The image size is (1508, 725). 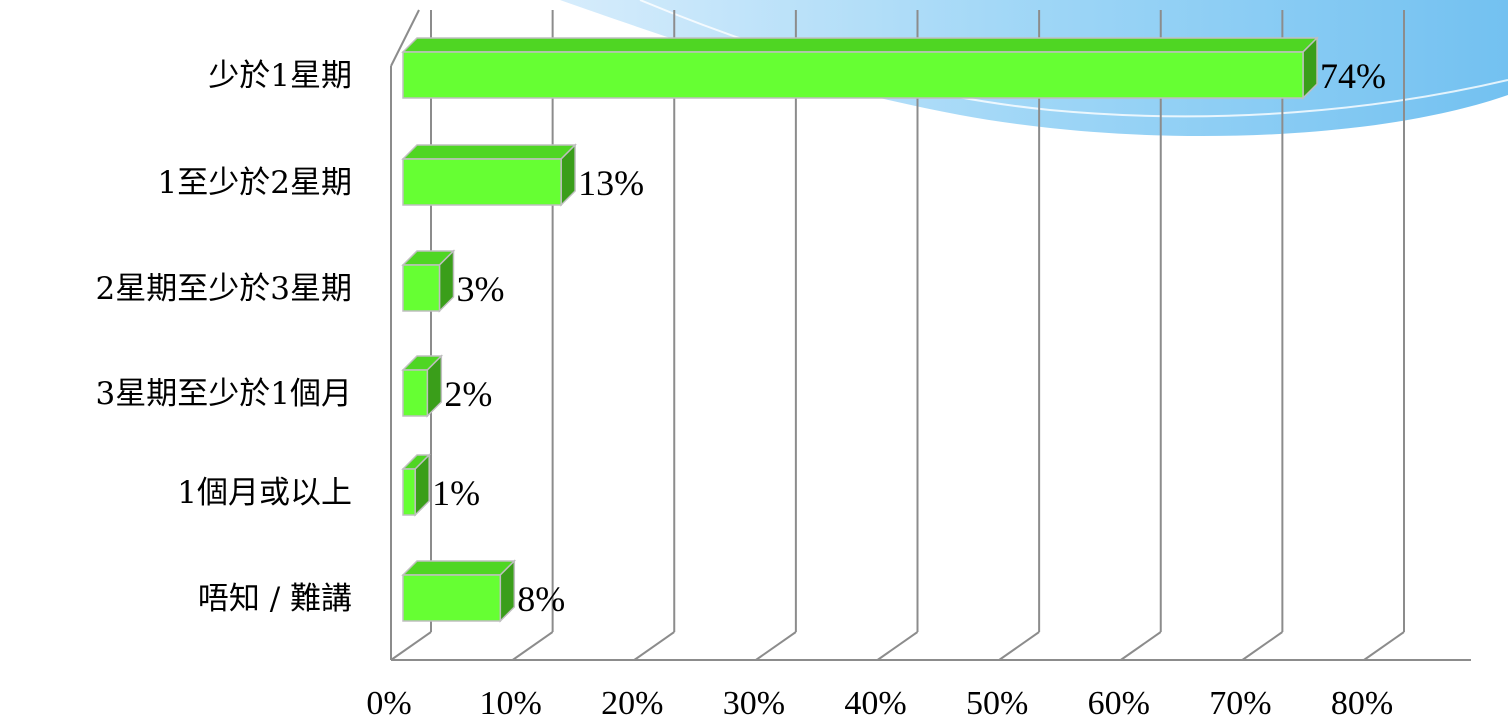 I want to click on data-label-3: 2%, so click(x=468, y=394).